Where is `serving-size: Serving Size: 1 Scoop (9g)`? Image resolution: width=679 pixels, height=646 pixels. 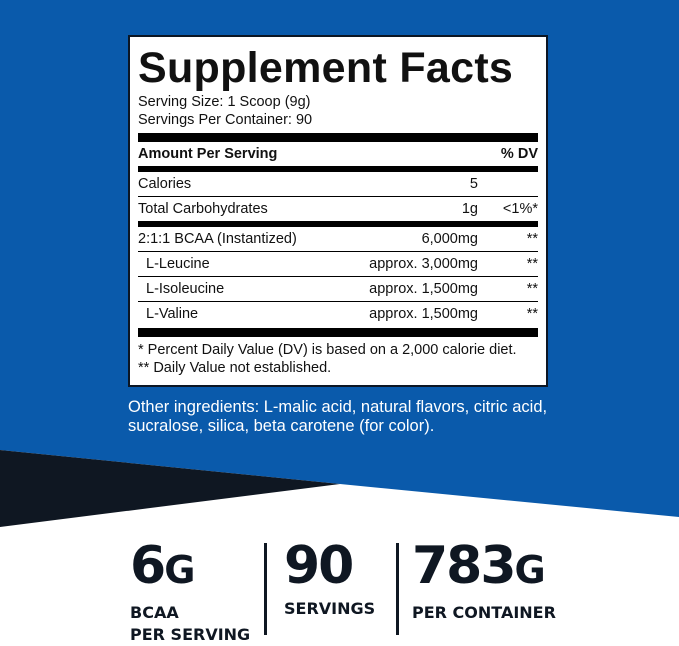 serving-size: Serving Size: 1 Scoop (9g) is located at coordinates (224, 102).